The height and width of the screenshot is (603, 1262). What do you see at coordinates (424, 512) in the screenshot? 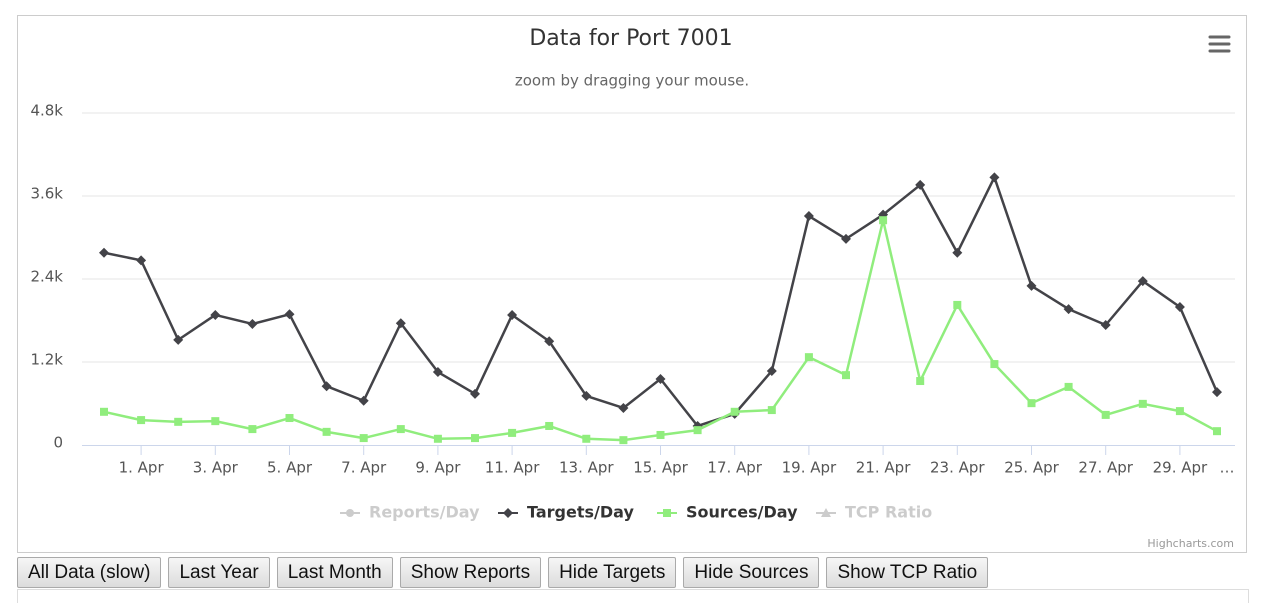
I see `legend-label: Reports/Day` at bounding box center [424, 512].